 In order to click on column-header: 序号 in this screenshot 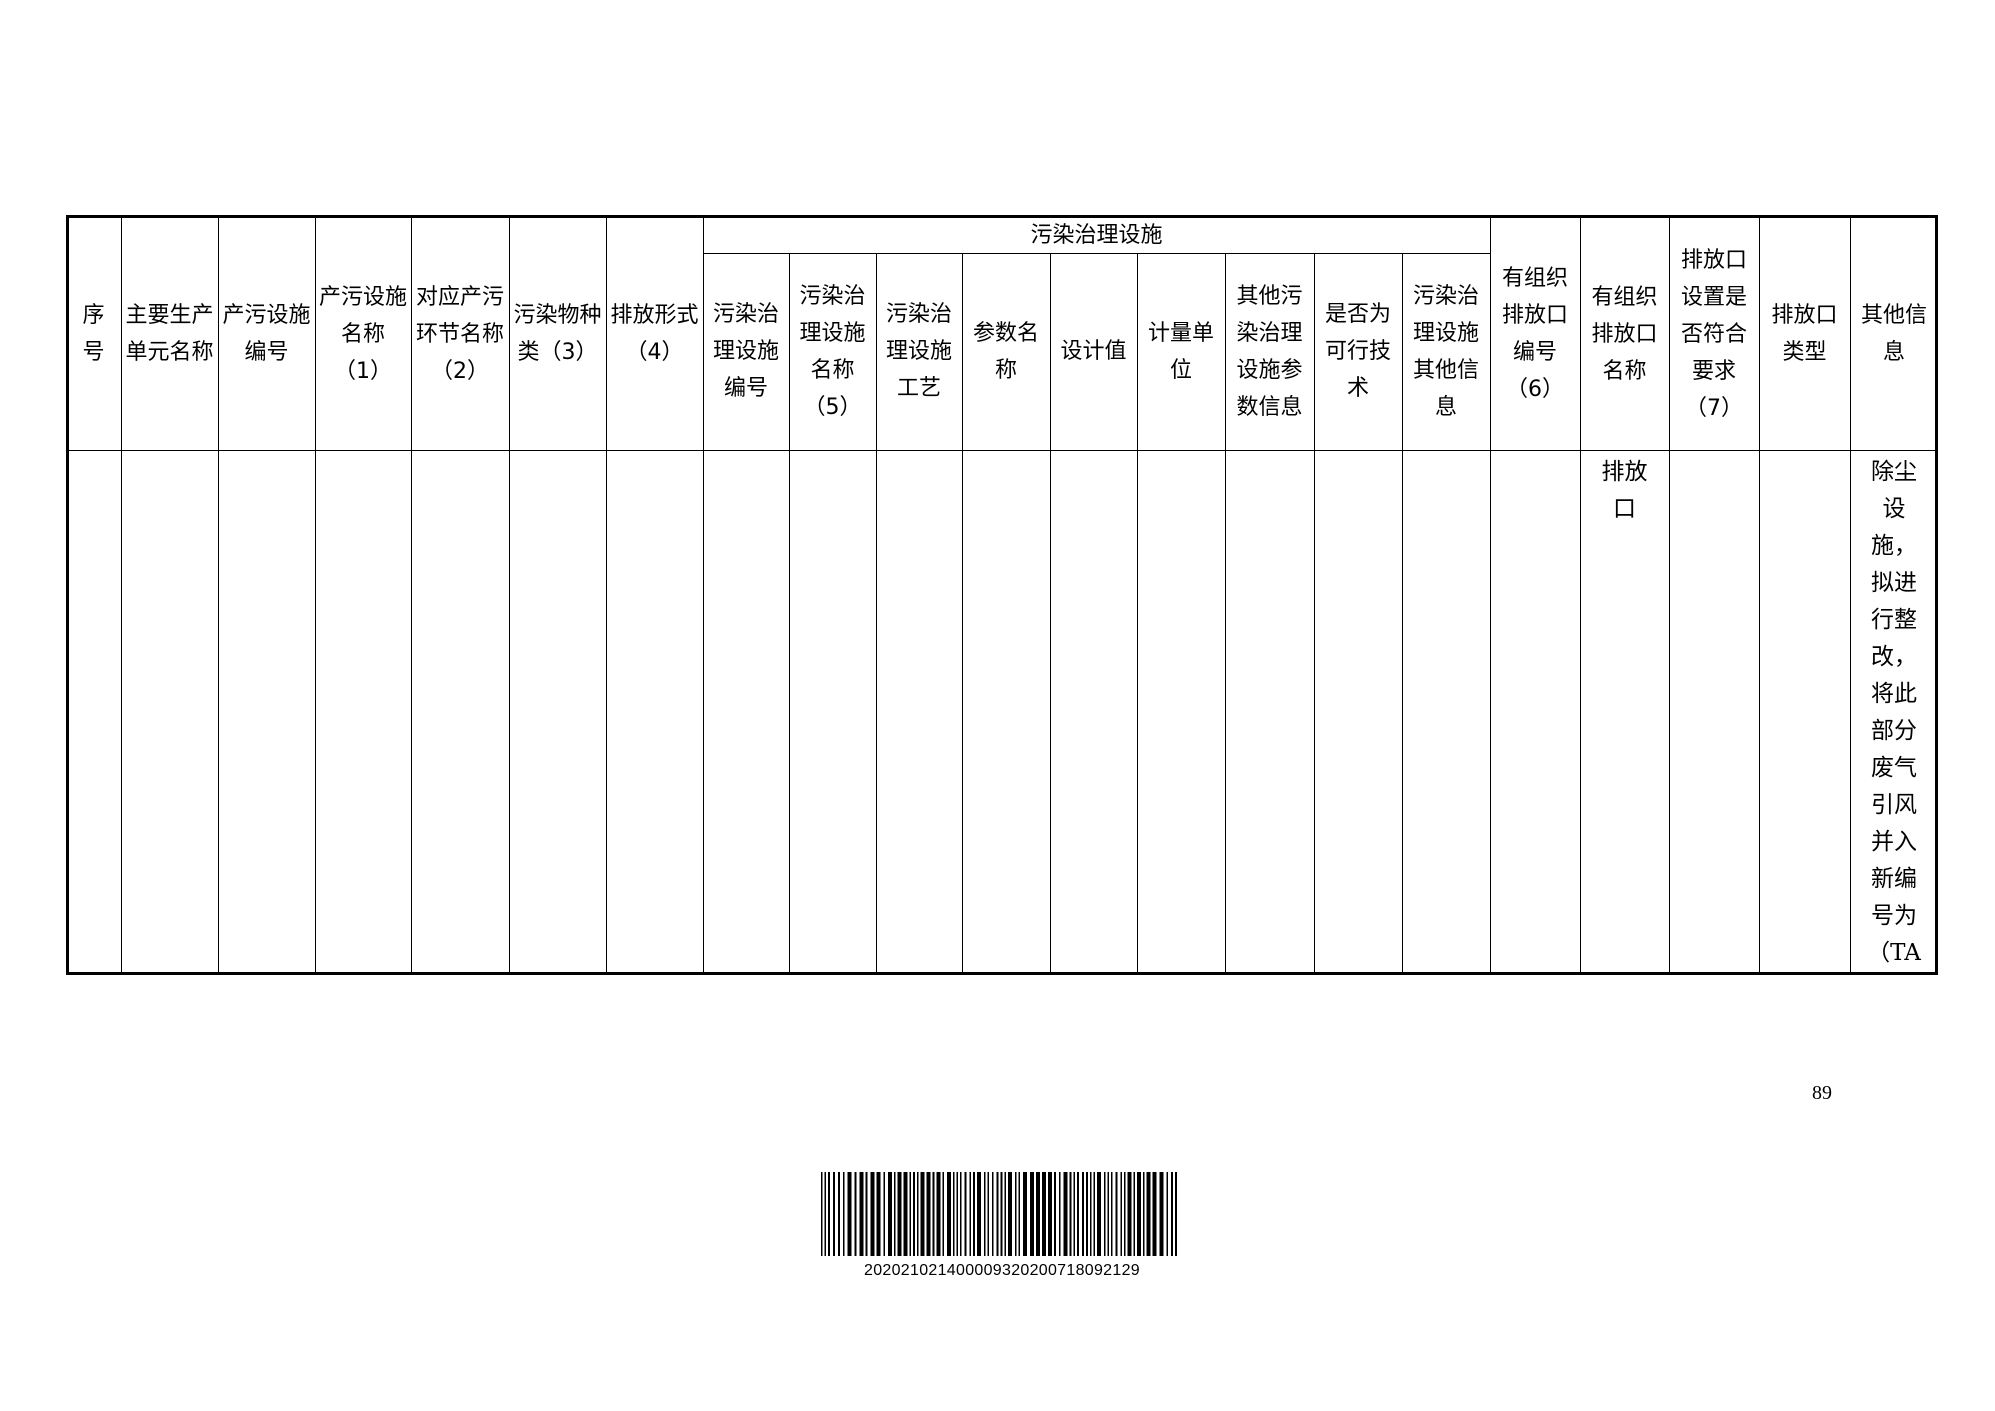, I will do `click(93, 334)`.